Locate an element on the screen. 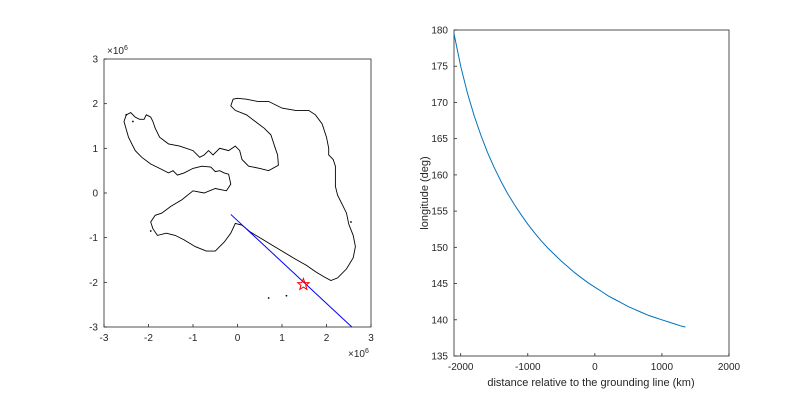  map-y-tick-label: -2 is located at coordinates (93, 283).